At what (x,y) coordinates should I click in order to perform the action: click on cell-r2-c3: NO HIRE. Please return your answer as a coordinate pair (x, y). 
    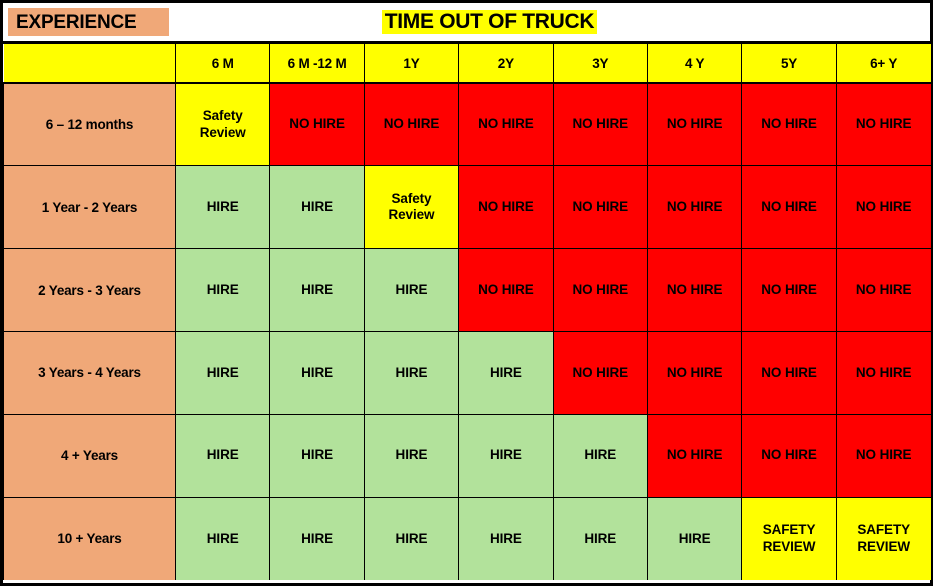
    Looking at the image, I should click on (506, 290).